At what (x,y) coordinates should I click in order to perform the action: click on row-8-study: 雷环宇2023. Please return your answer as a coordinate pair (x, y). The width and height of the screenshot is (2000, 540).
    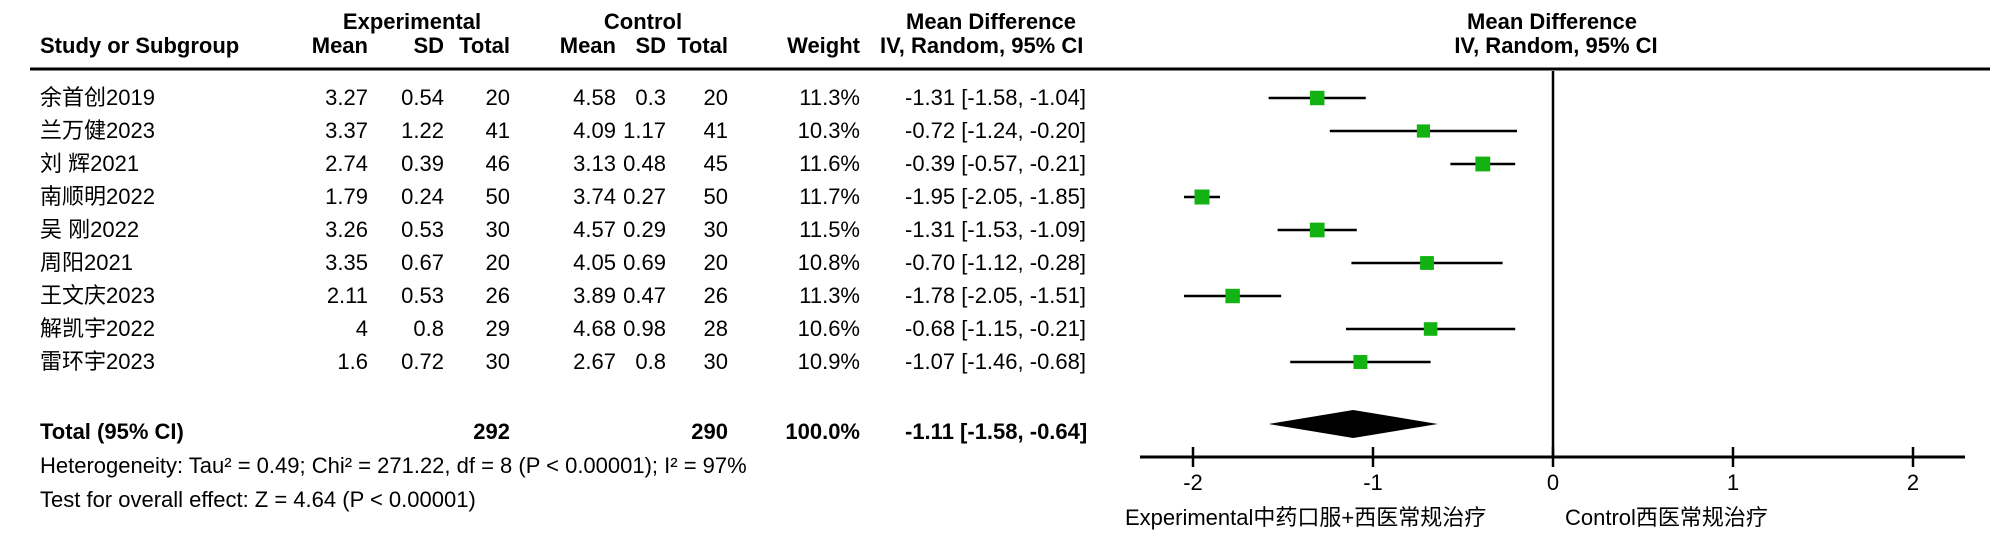
    Looking at the image, I should click on (97, 361).